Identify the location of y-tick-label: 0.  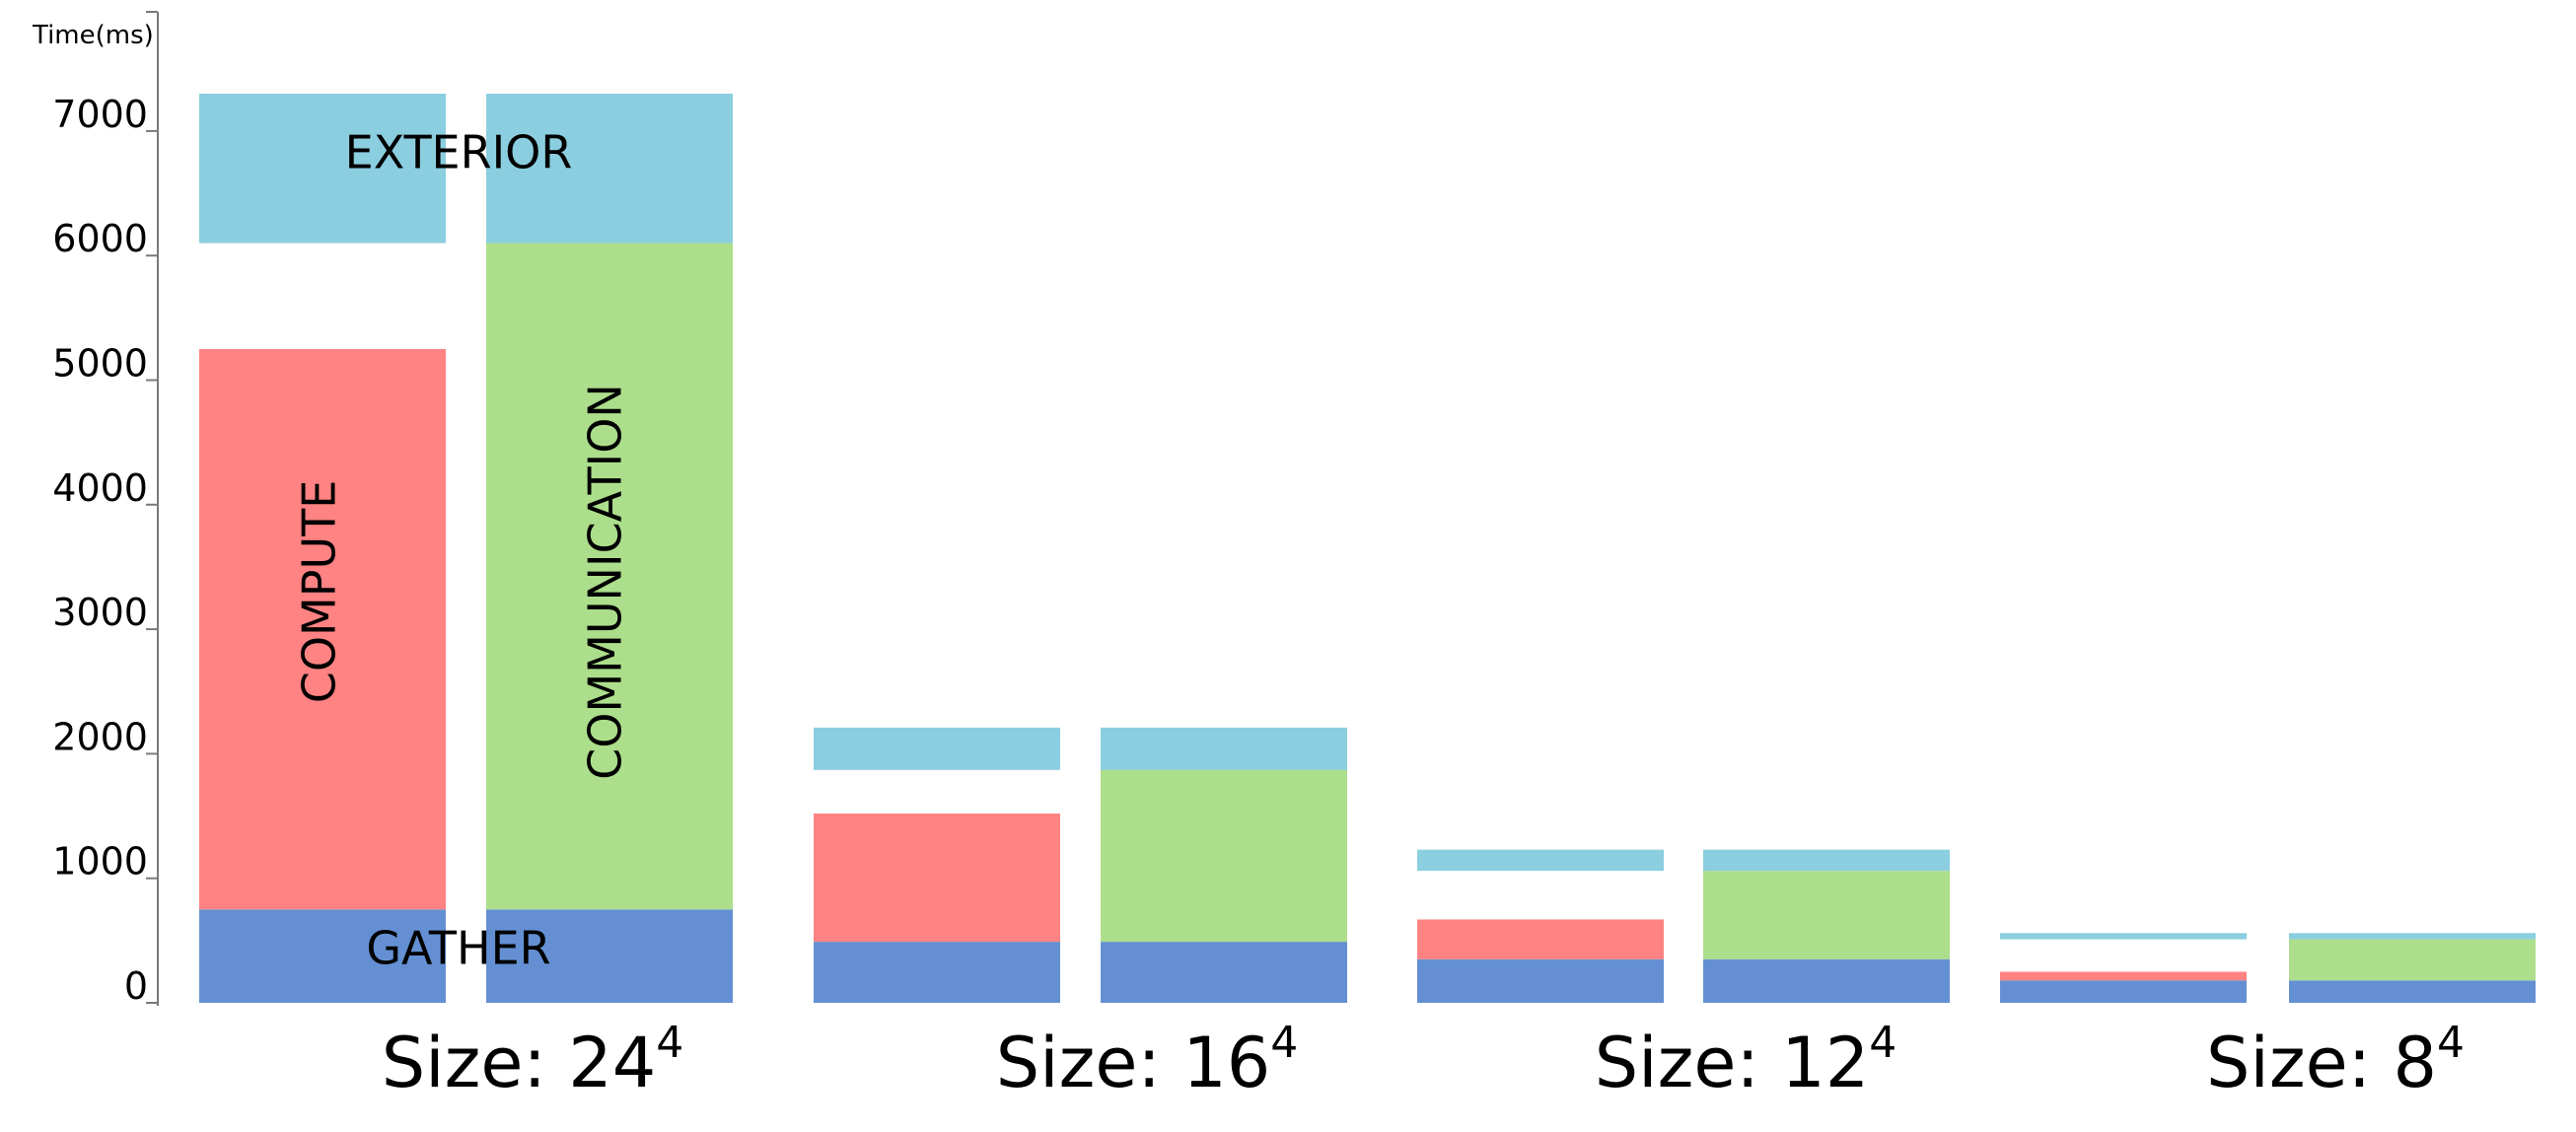
(136, 986).